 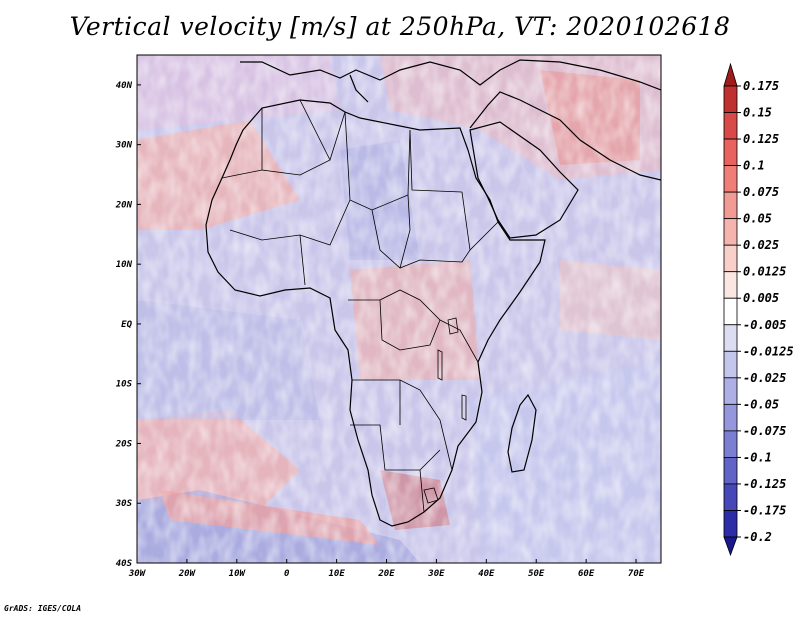 I want to click on colorbar-label: -0.075, so click(x=764, y=431).